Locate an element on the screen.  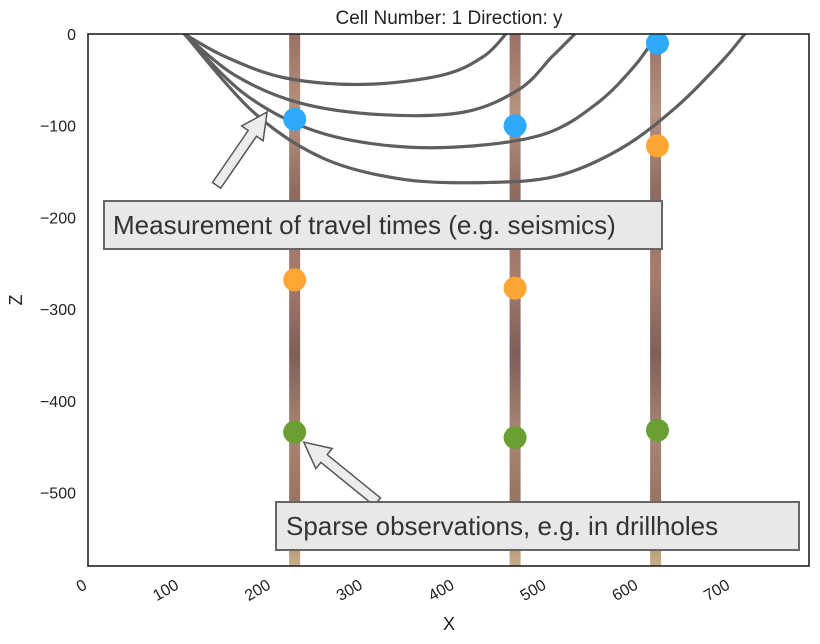
x-tick-label: 200 is located at coordinates (258, 591).